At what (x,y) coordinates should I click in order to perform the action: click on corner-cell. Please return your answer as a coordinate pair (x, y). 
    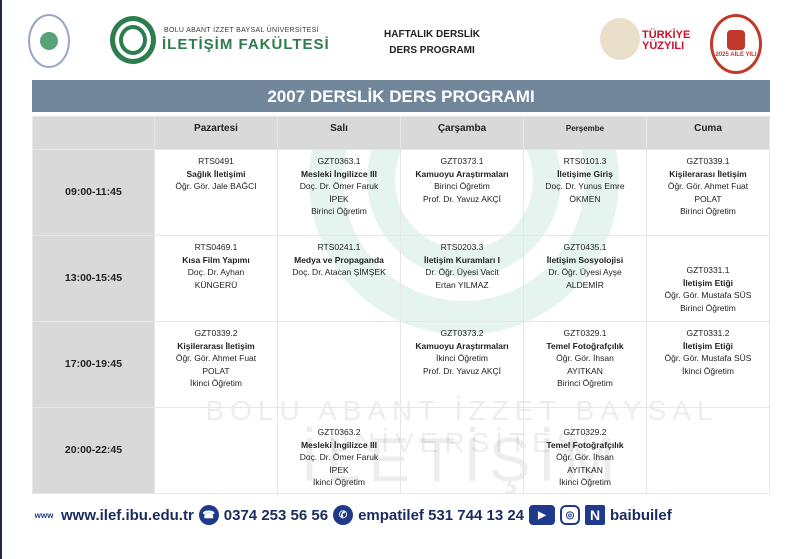
    Looking at the image, I should click on (93, 133).